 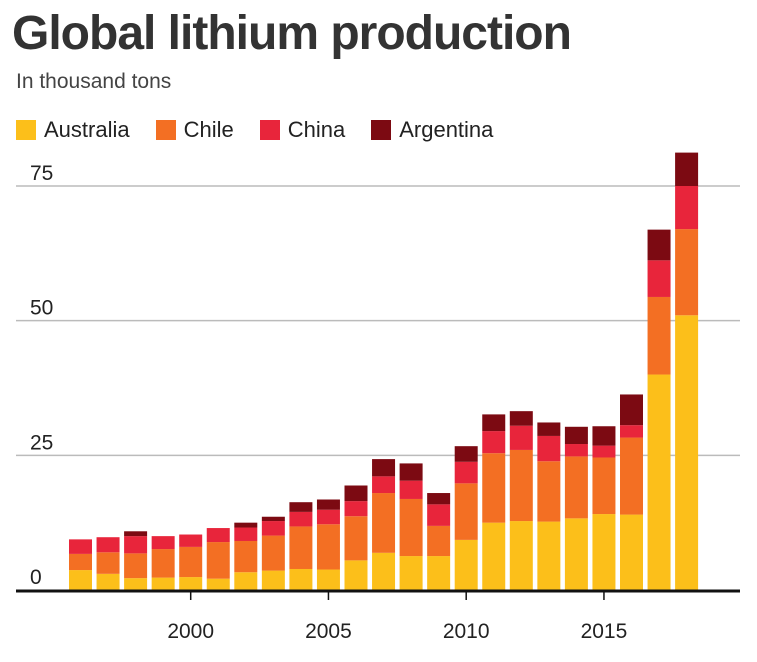 What do you see at coordinates (80, 546) in the screenshot?
I see `bar-china-1996` at bounding box center [80, 546].